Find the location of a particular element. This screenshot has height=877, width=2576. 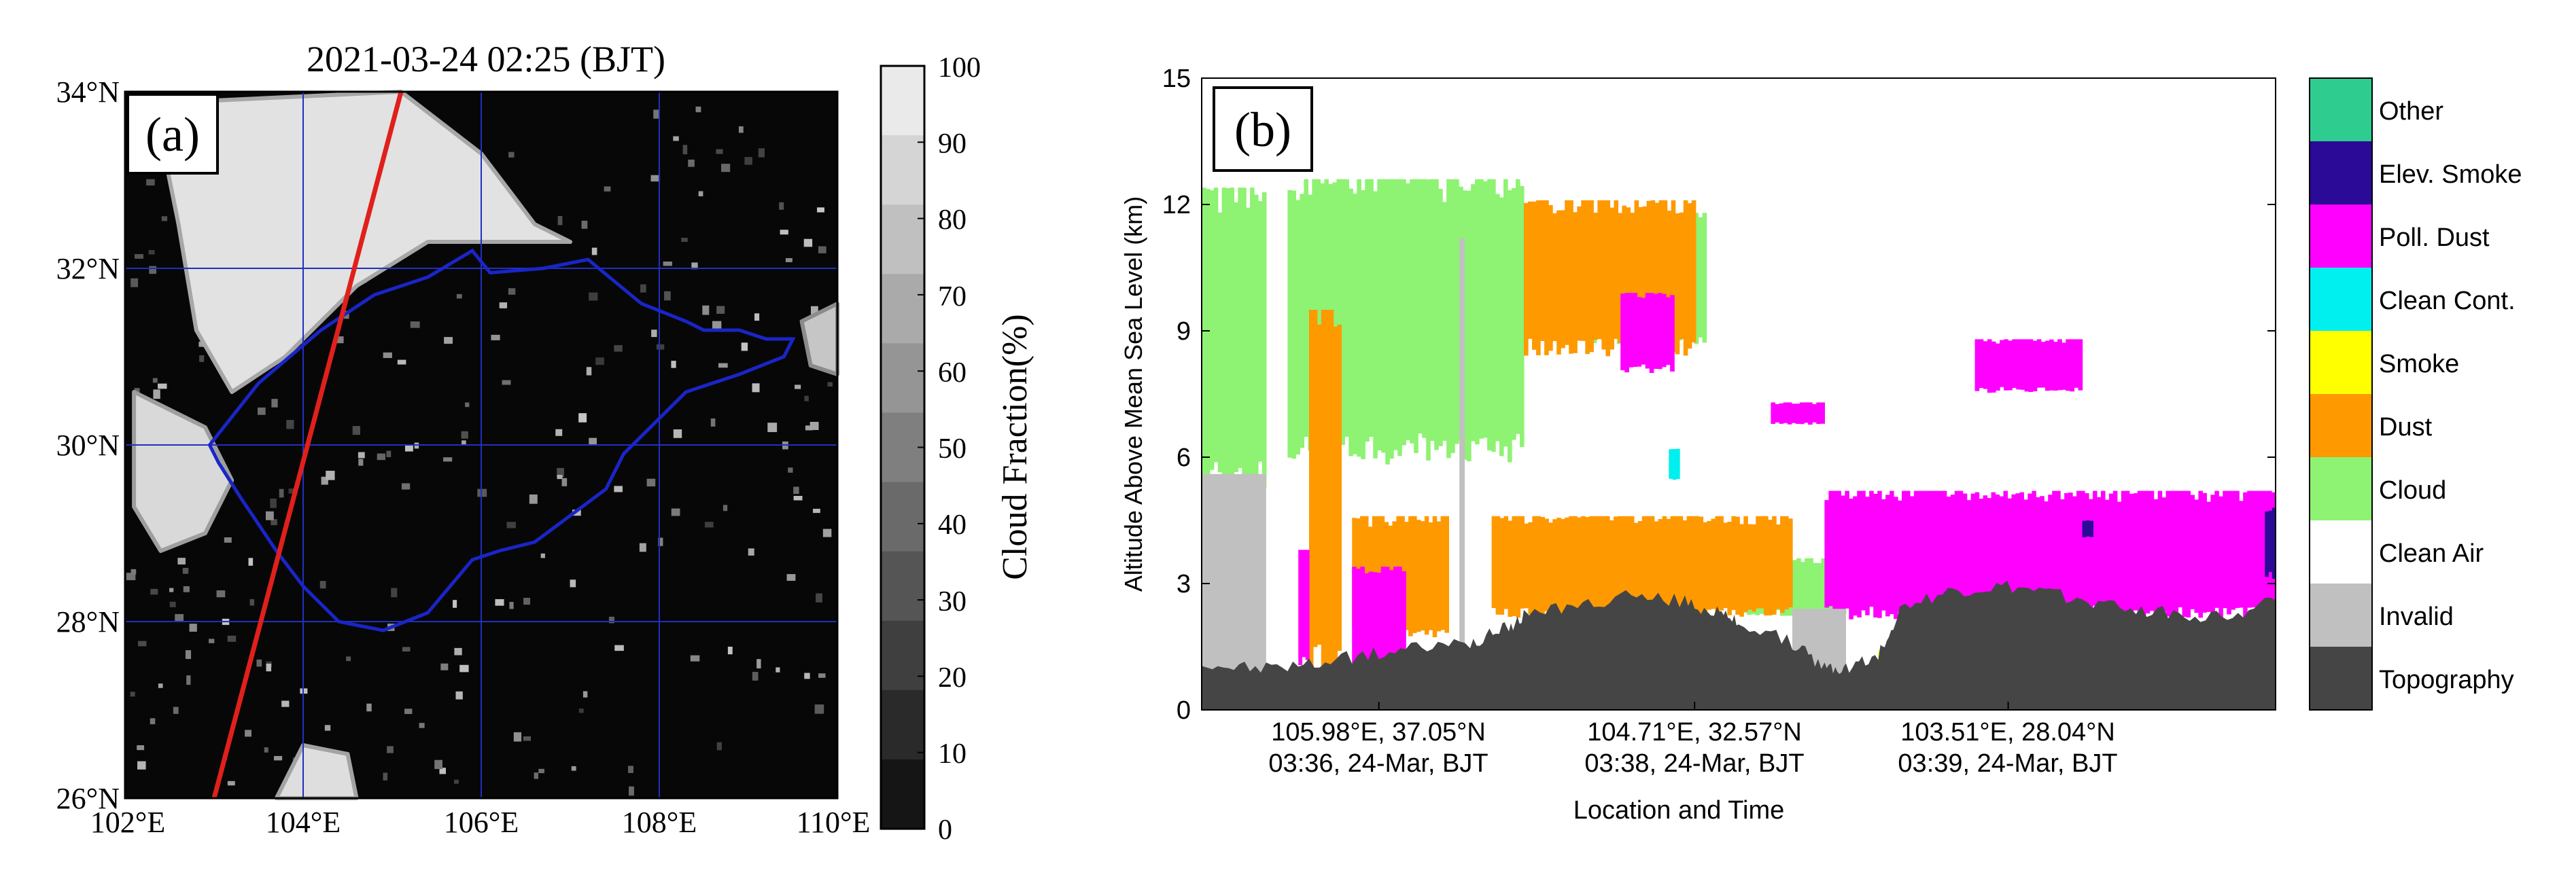

colorbar-ticks is located at coordinates (921, 447).